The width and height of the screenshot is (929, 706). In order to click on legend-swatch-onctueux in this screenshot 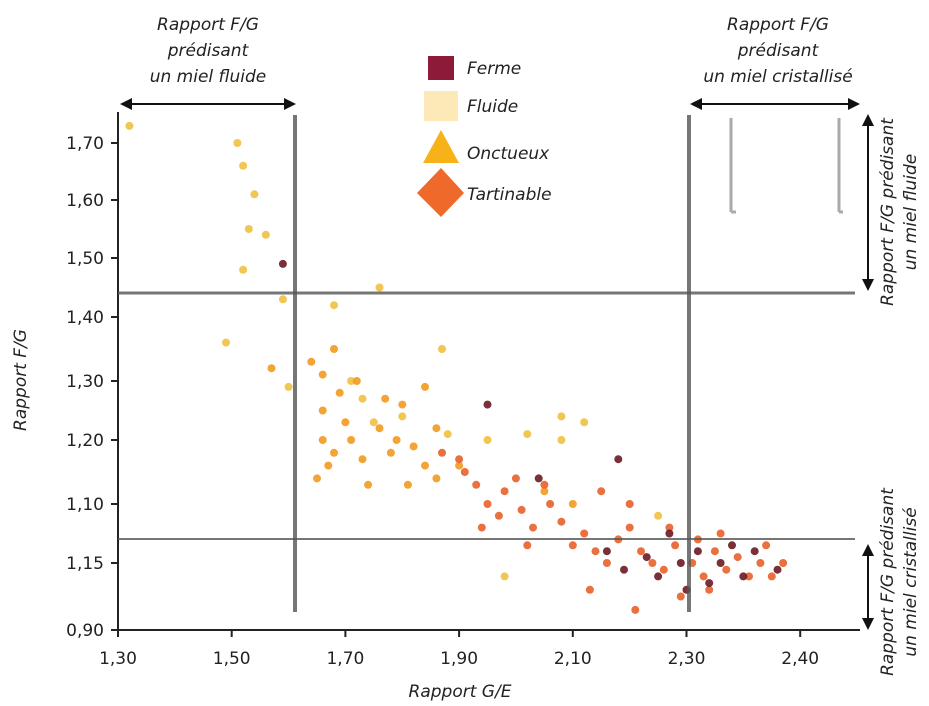, I will do `click(441, 146)`.